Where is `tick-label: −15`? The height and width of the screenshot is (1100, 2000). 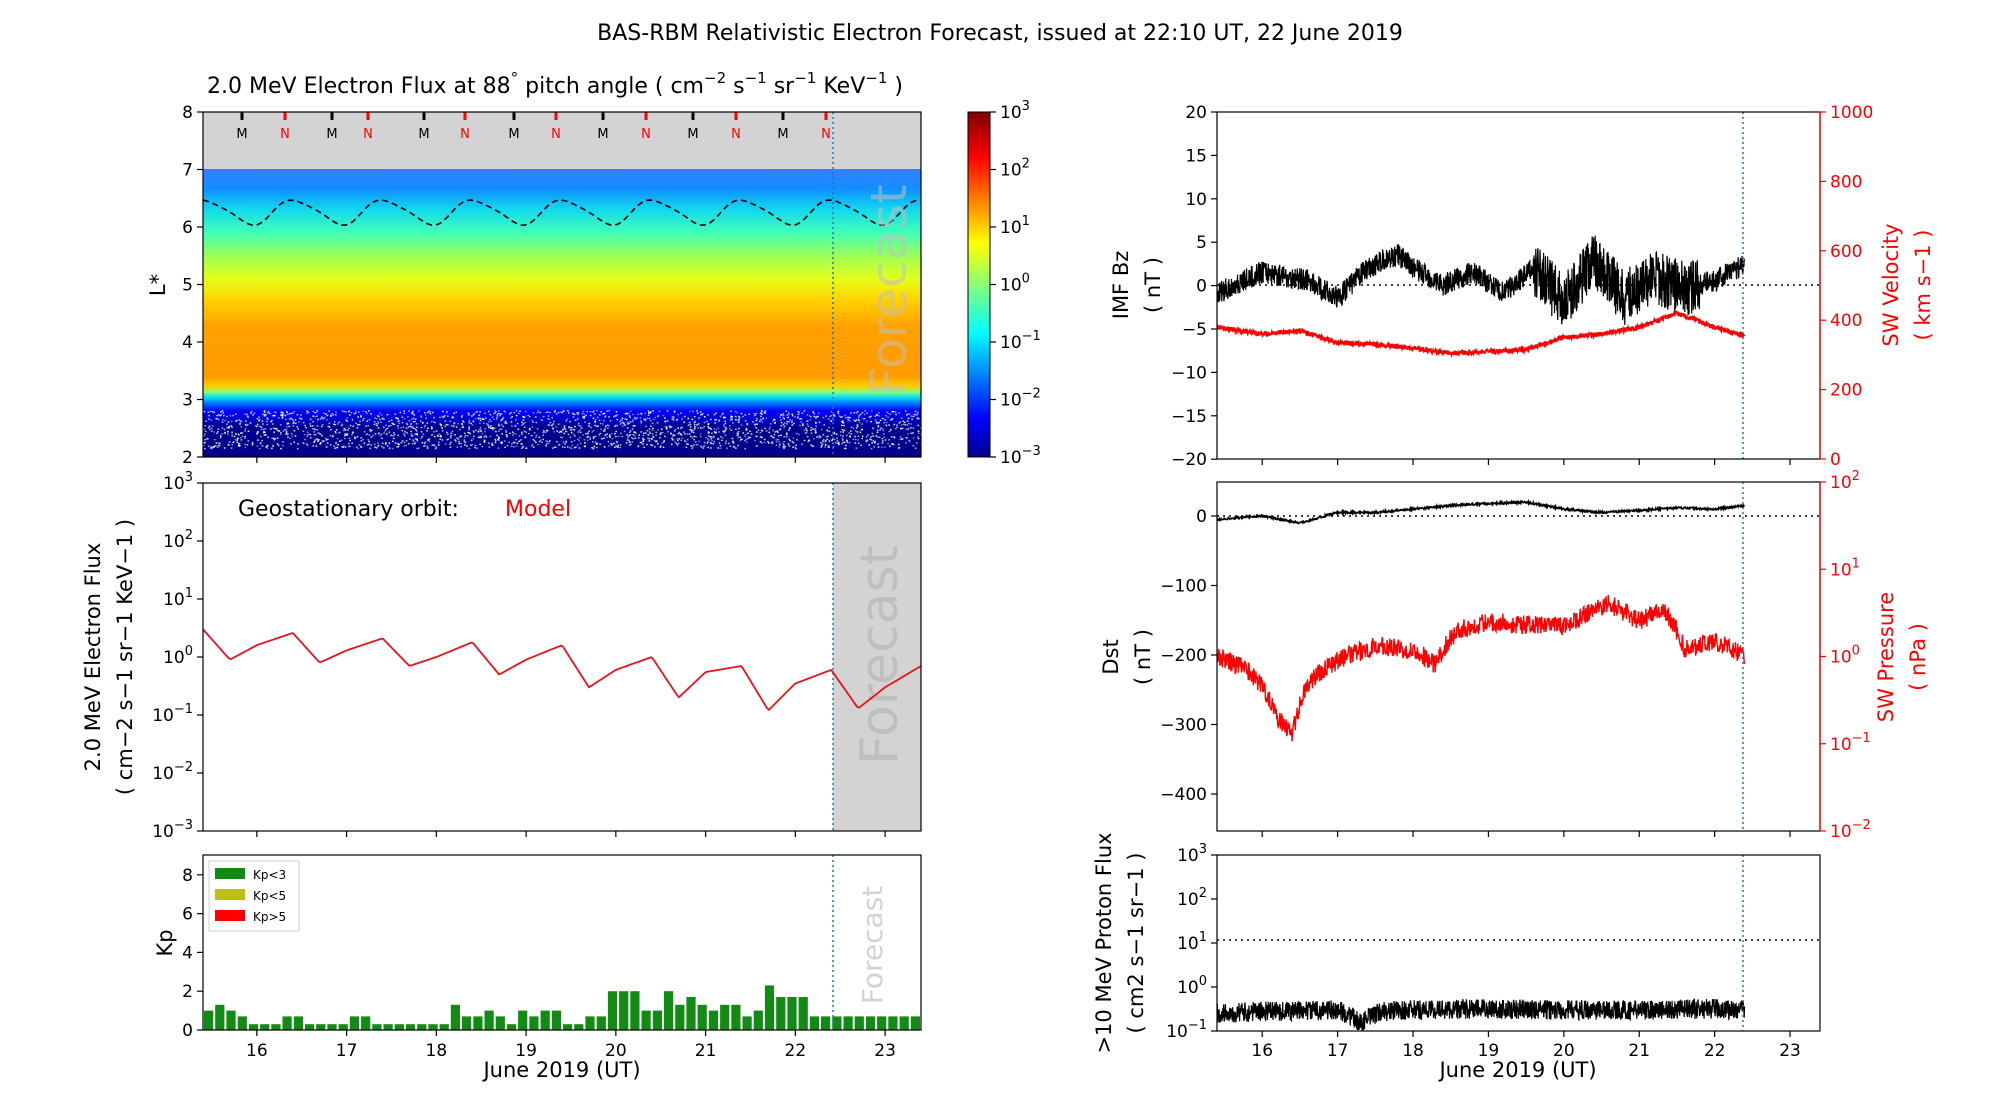 tick-label: −15 is located at coordinates (1189, 417).